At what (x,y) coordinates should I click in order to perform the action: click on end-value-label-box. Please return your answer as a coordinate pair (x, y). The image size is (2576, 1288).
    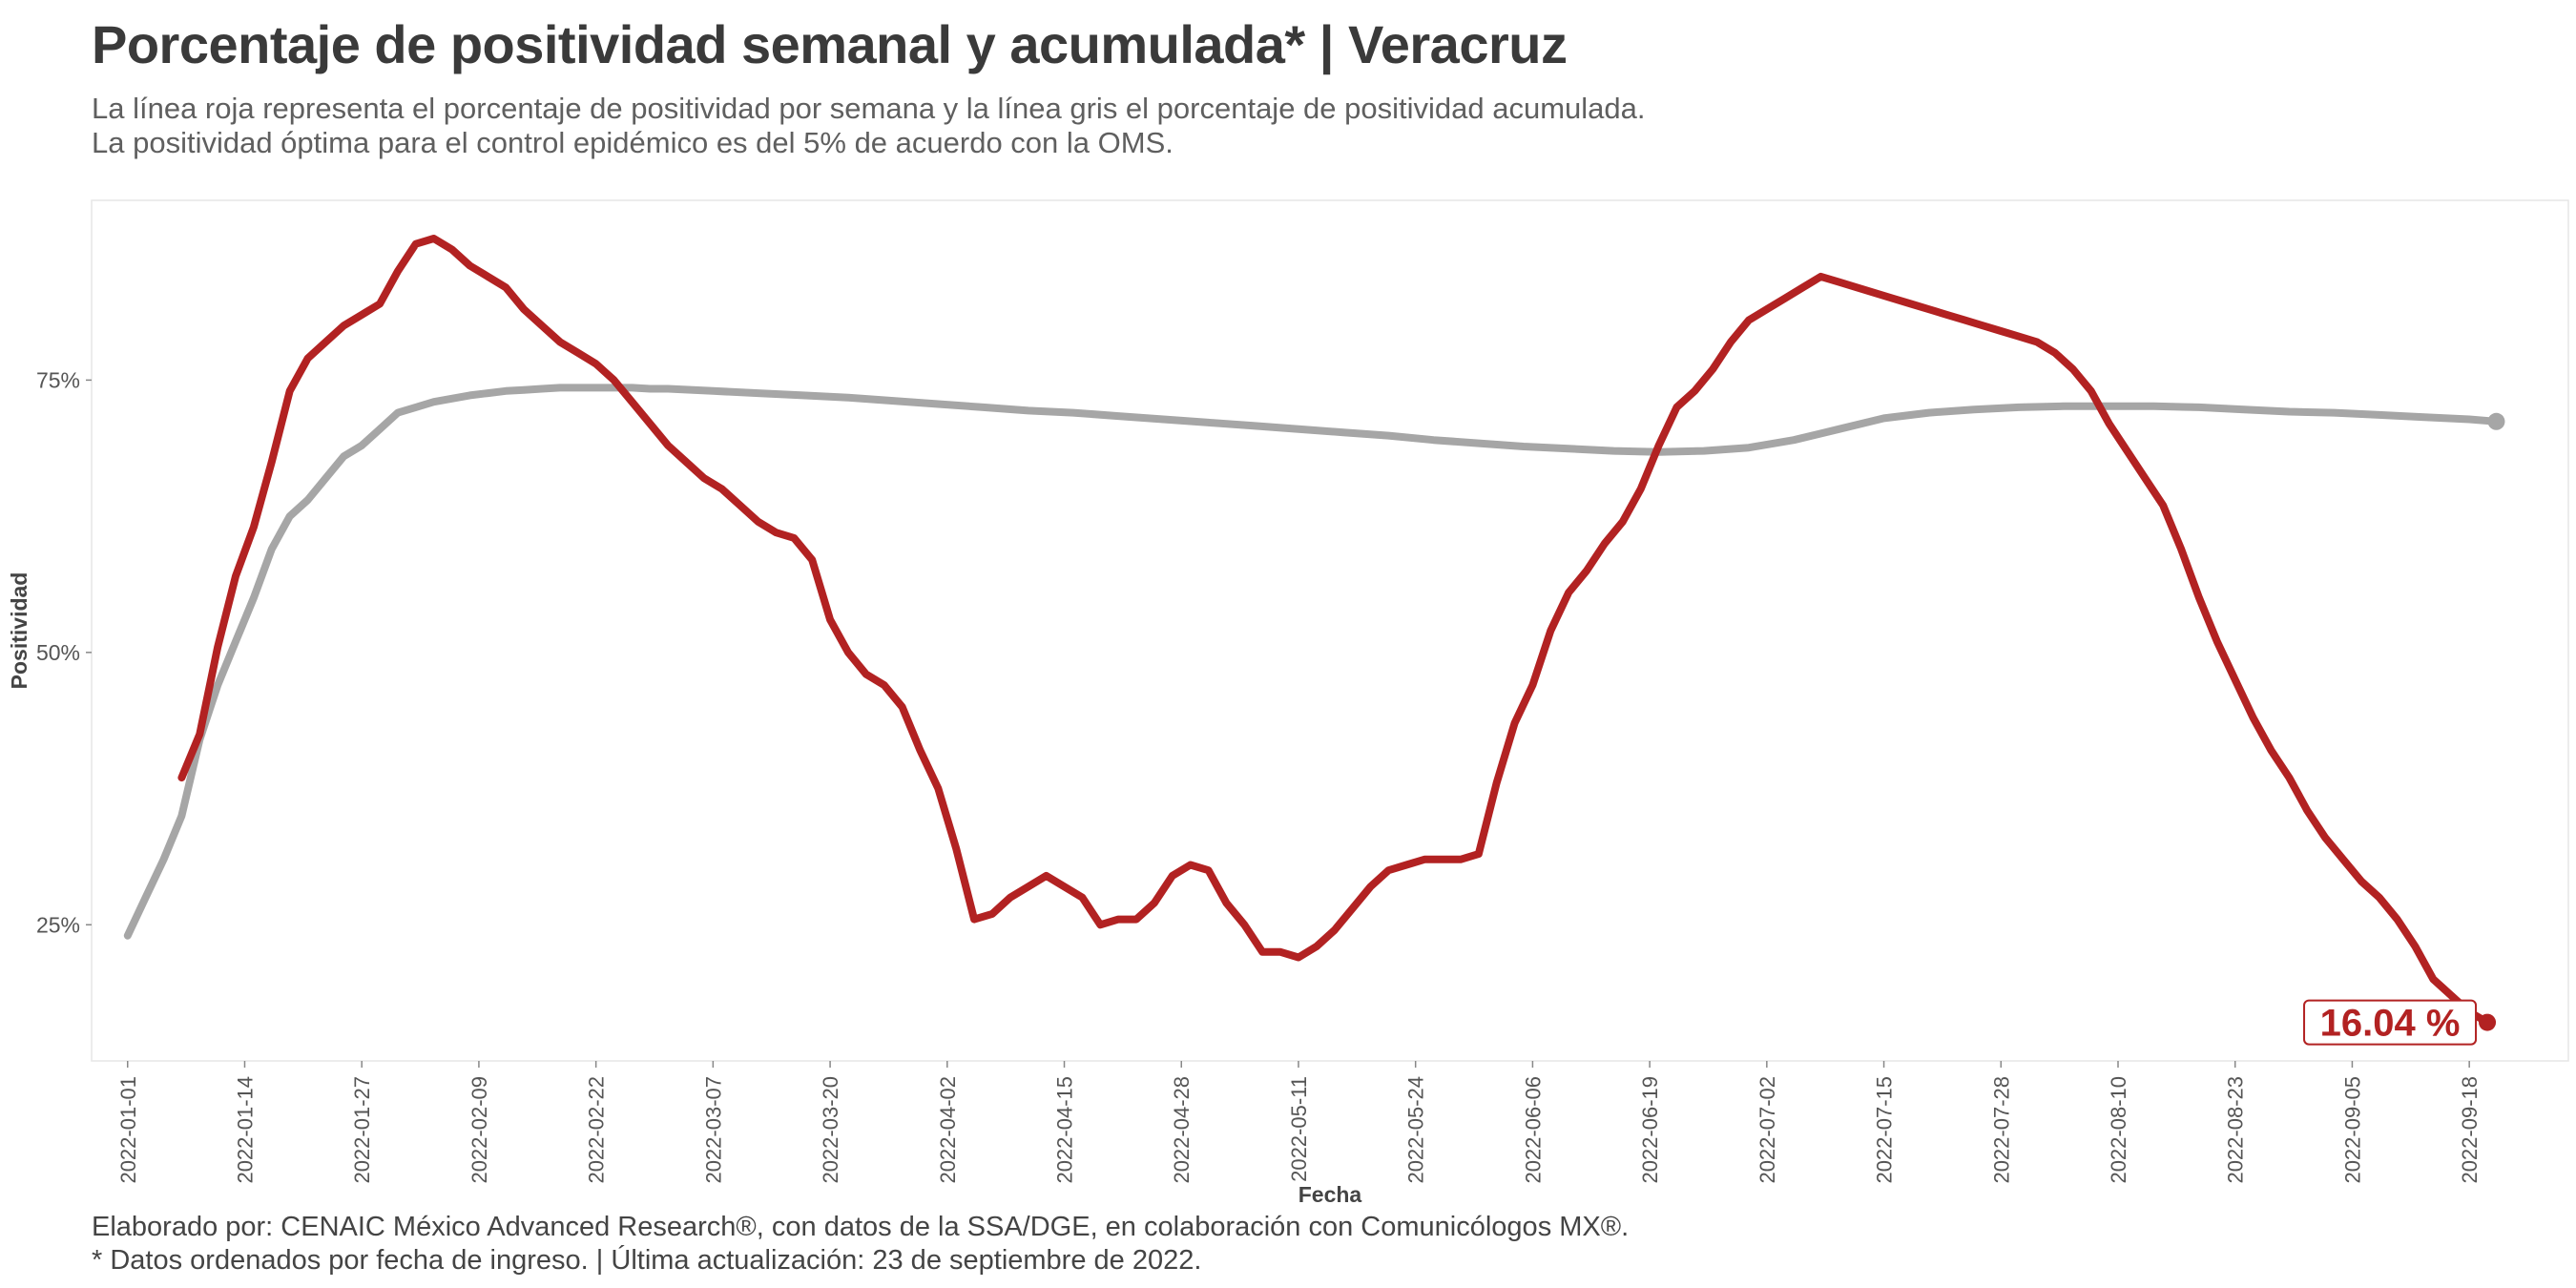
    Looking at the image, I should click on (2390, 1022).